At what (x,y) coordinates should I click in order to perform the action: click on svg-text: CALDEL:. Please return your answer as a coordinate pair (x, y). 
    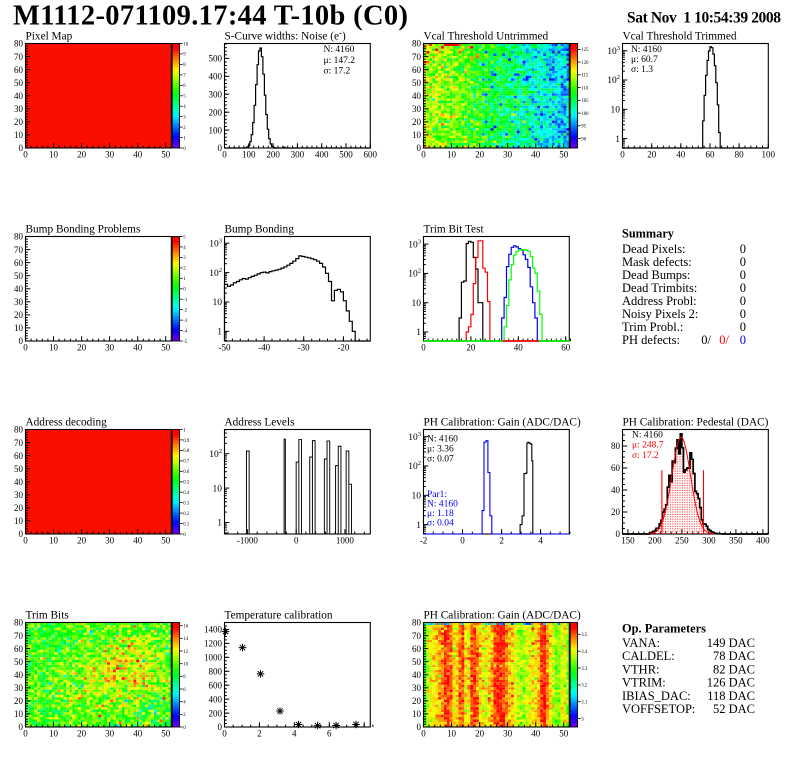
    Looking at the image, I should click on (648, 656).